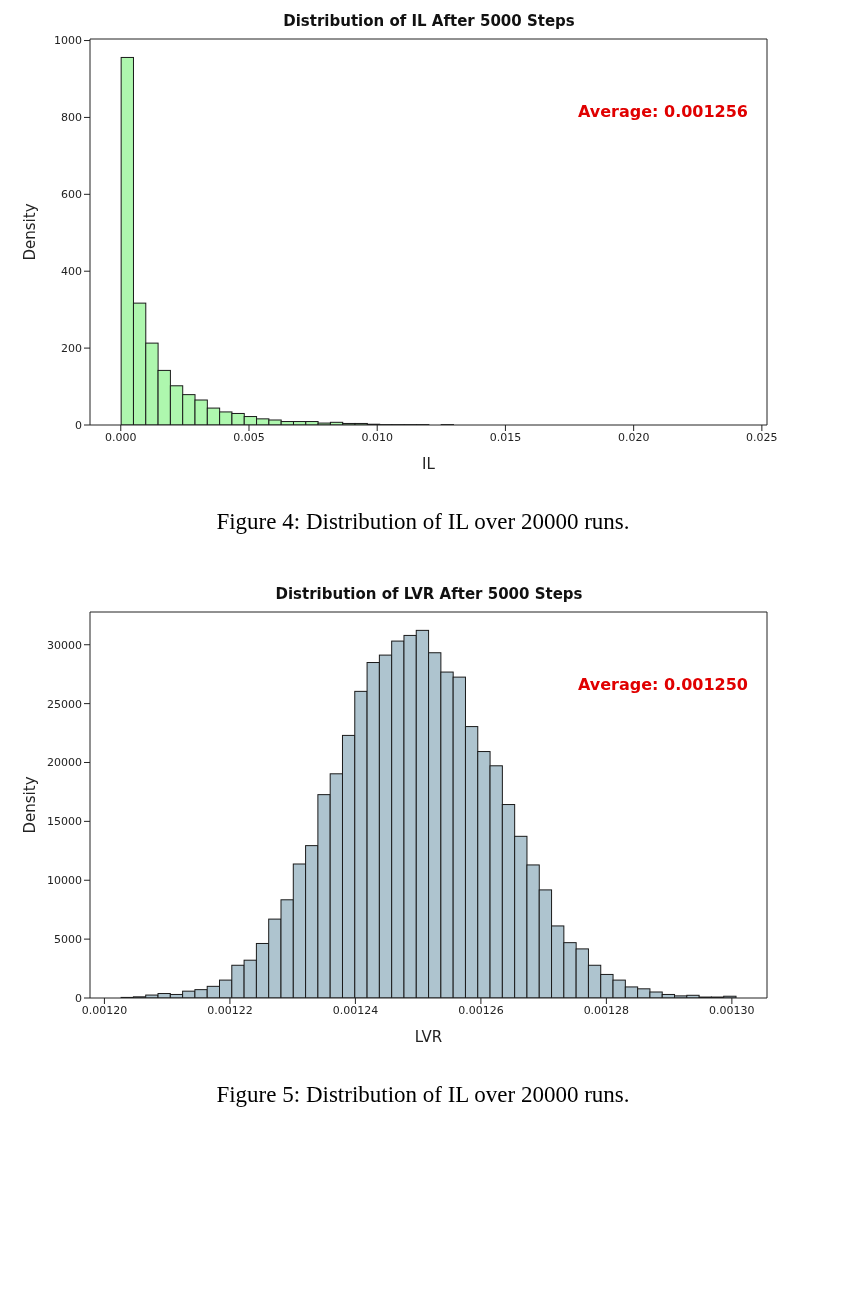 The image size is (846, 1306). What do you see at coordinates (64, 763) in the screenshot?
I see `y-tick-label: 20000` at bounding box center [64, 763].